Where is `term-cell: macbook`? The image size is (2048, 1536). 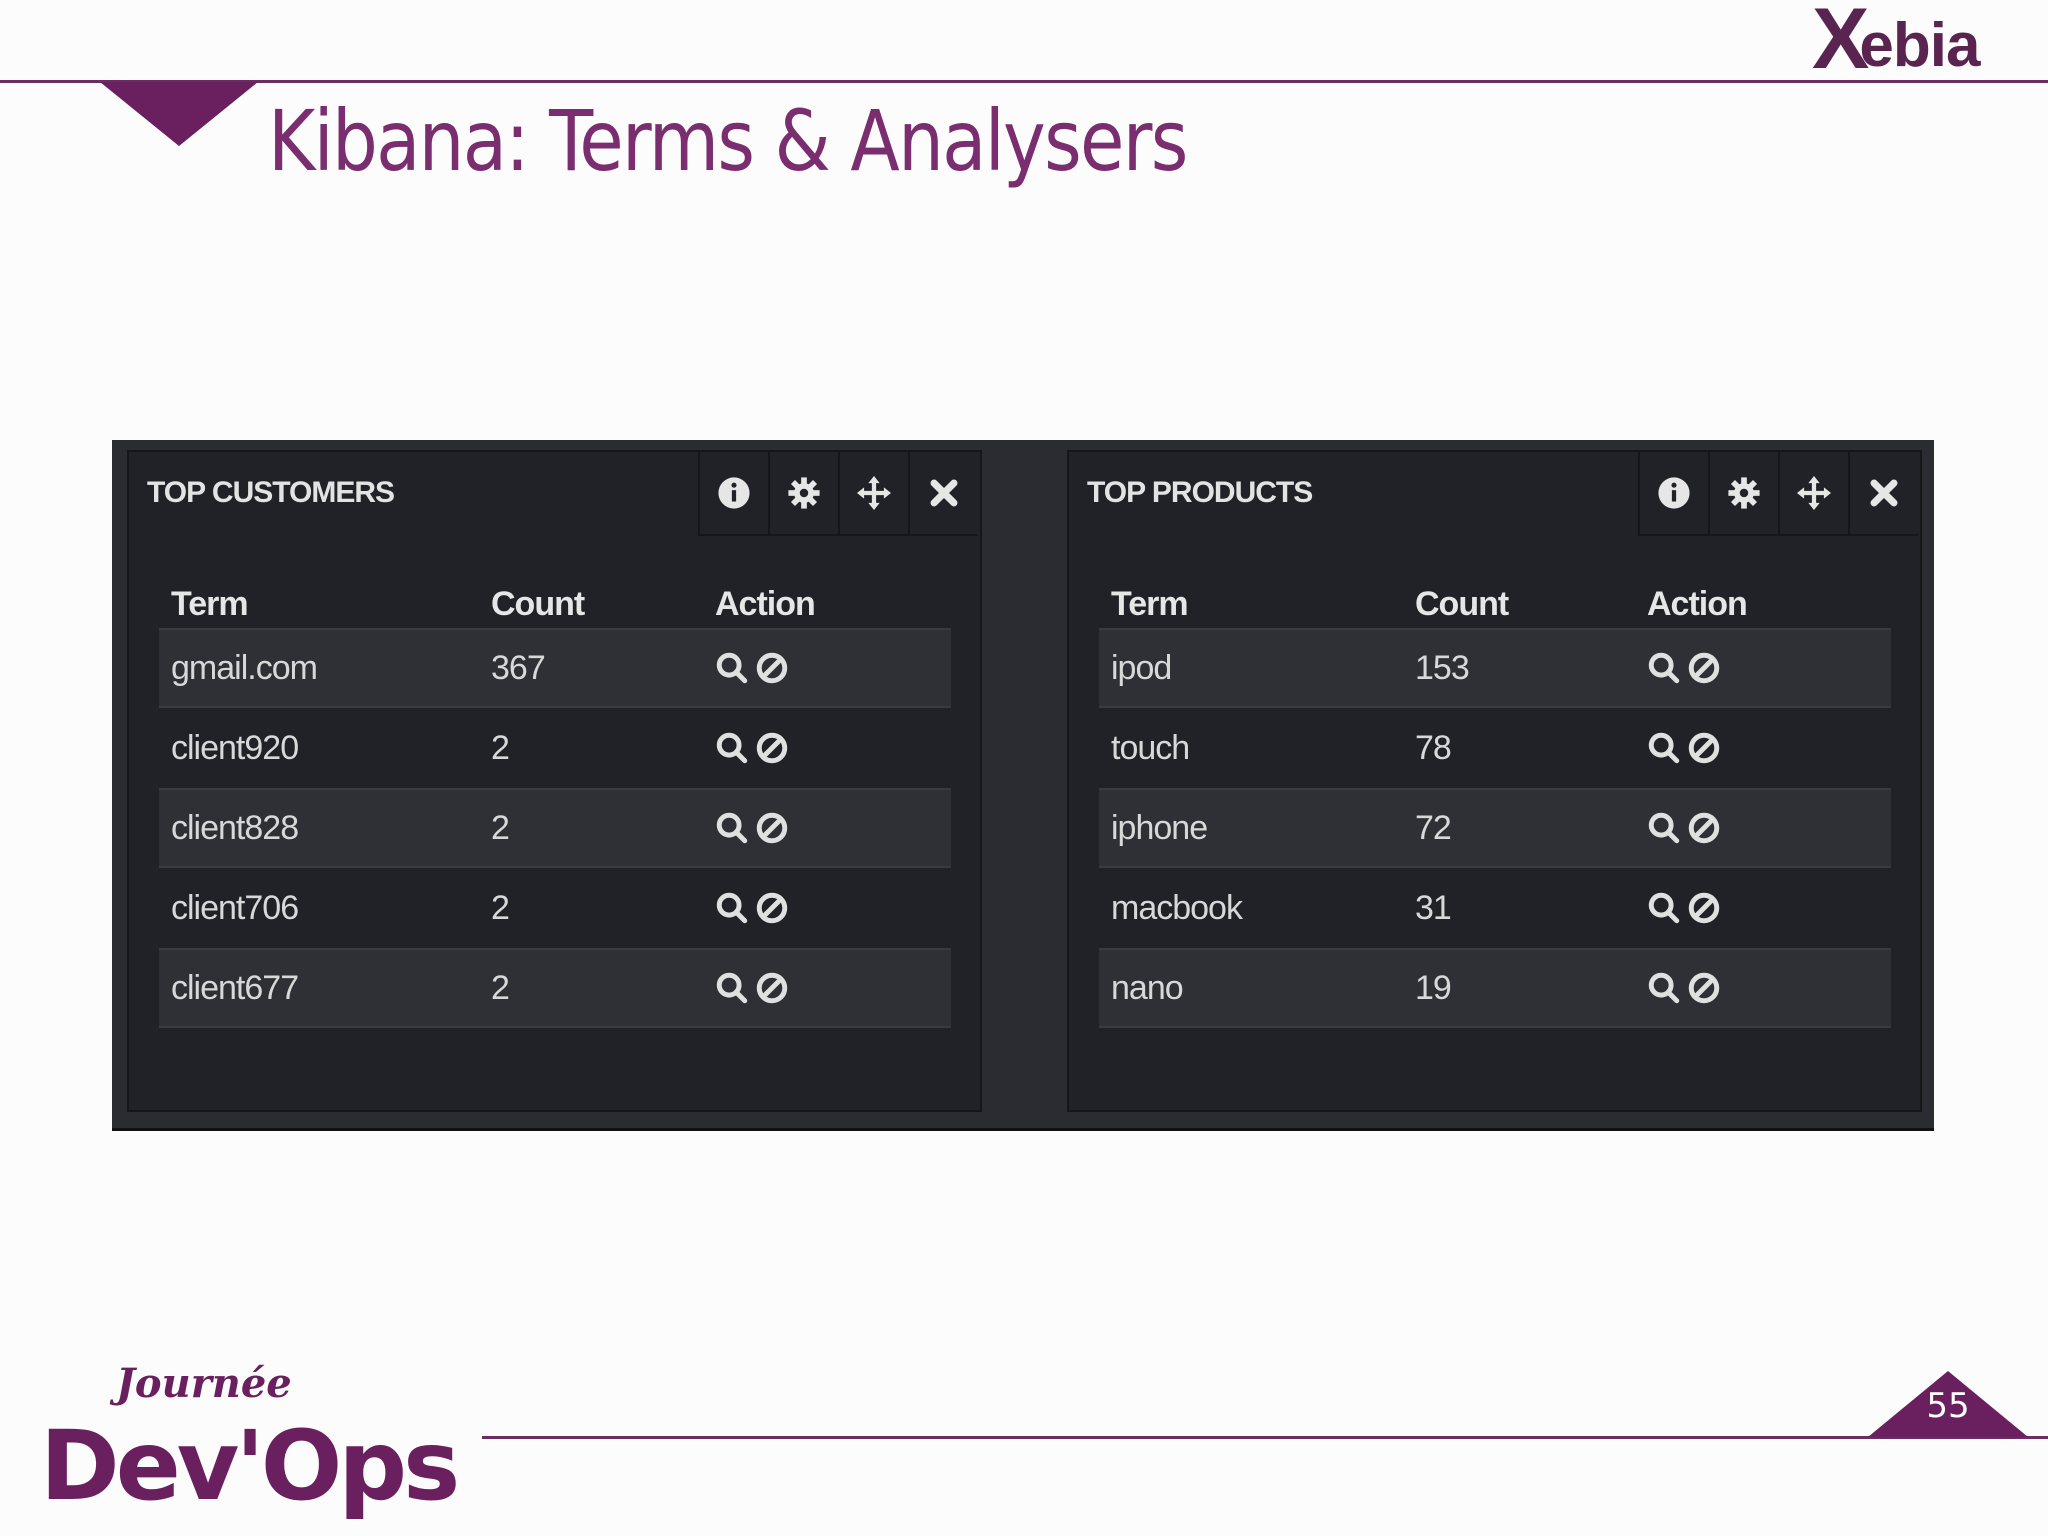
term-cell: macbook is located at coordinates (1177, 907).